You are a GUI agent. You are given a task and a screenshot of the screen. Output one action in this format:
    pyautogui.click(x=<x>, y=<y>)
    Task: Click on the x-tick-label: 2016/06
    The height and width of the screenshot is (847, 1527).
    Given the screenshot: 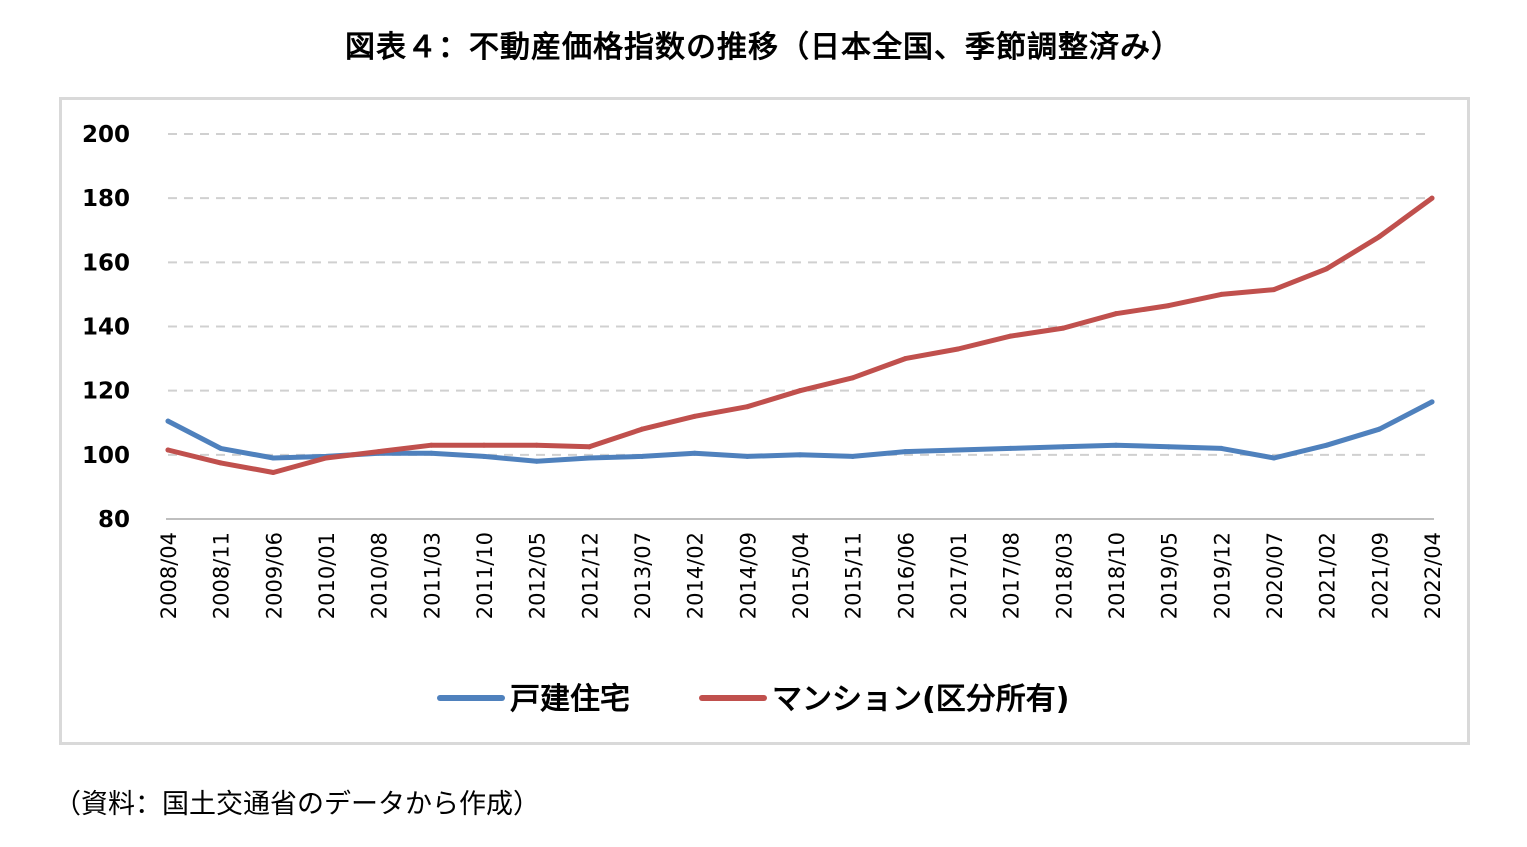 What is the action you would take?
    pyautogui.click(x=906, y=575)
    